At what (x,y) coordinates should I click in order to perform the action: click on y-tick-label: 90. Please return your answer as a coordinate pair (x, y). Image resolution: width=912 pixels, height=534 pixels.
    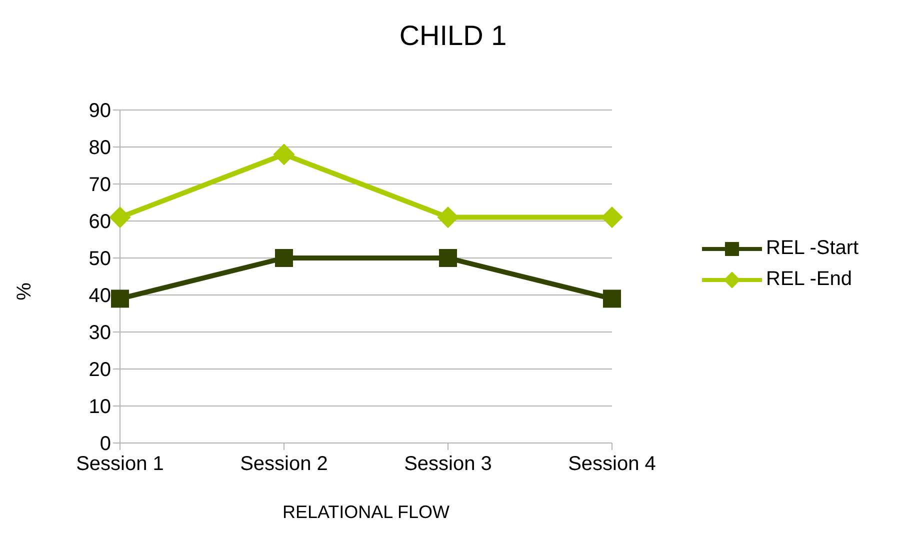
    Looking at the image, I should click on (99, 111).